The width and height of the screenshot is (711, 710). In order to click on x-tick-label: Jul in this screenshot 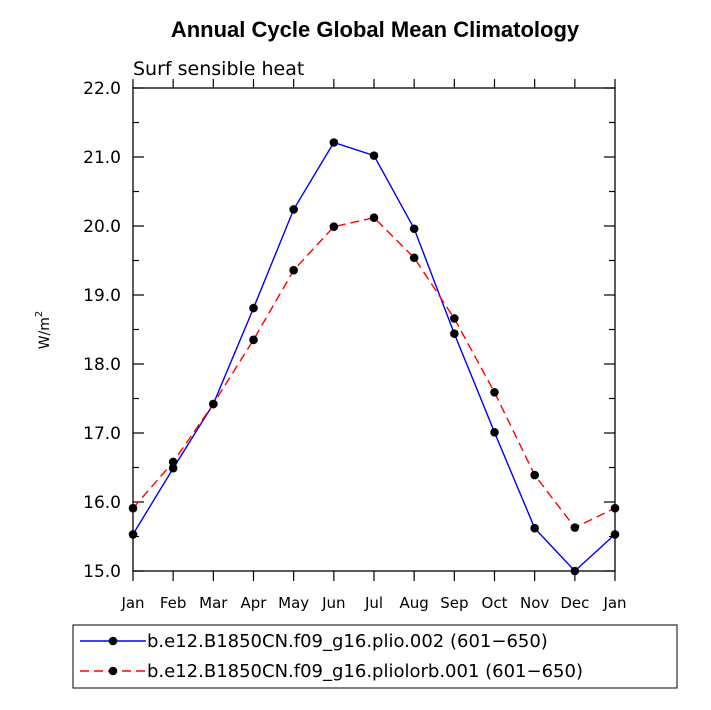, I will do `click(373, 603)`.